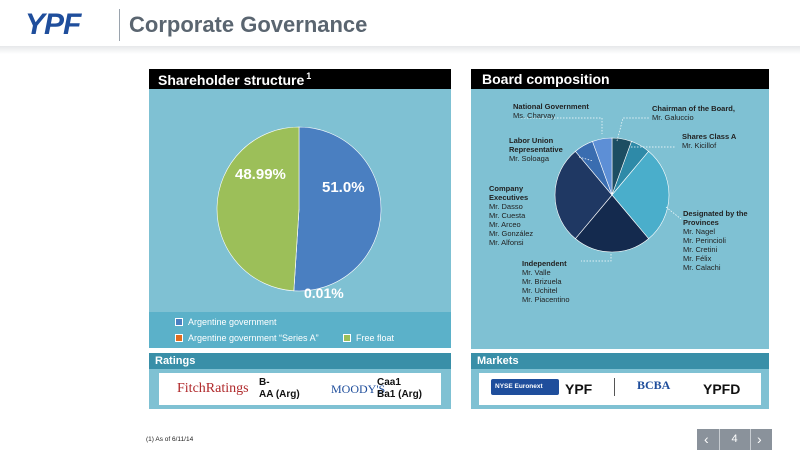 The width and height of the screenshot is (800, 450). Describe the element at coordinates (400, 26) in the screenshot. I see `page-header: YPF Corporate Governance` at that location.